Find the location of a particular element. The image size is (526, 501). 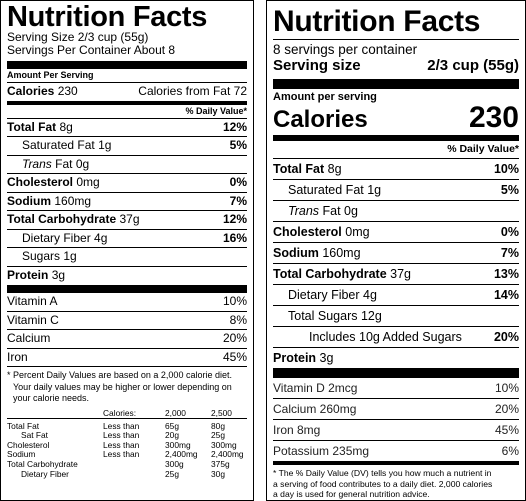

nutrient-amount: 8g is located at coordinates (66, 126).